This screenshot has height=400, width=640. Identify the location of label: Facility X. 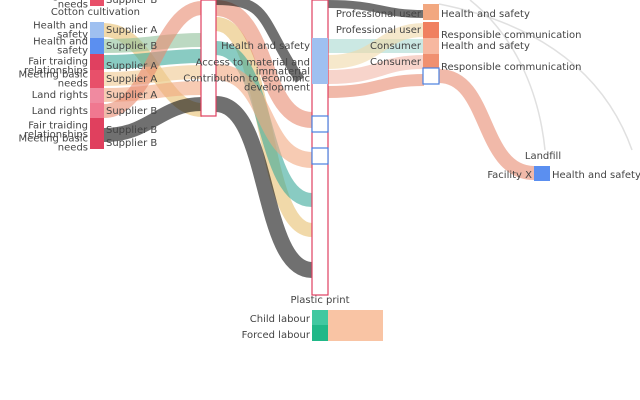
(509, 175).